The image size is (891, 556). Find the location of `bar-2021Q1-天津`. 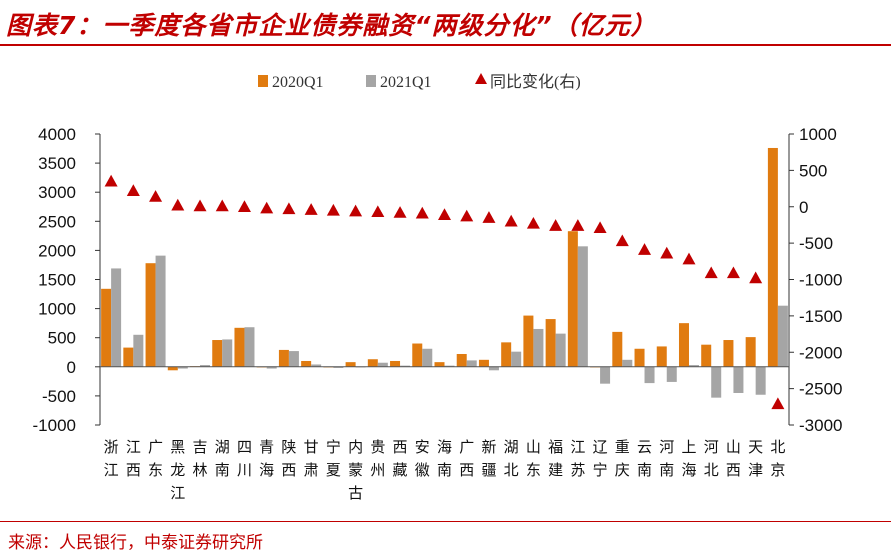

bar-2021Q1-天津 is located at coordinates (760, 380).